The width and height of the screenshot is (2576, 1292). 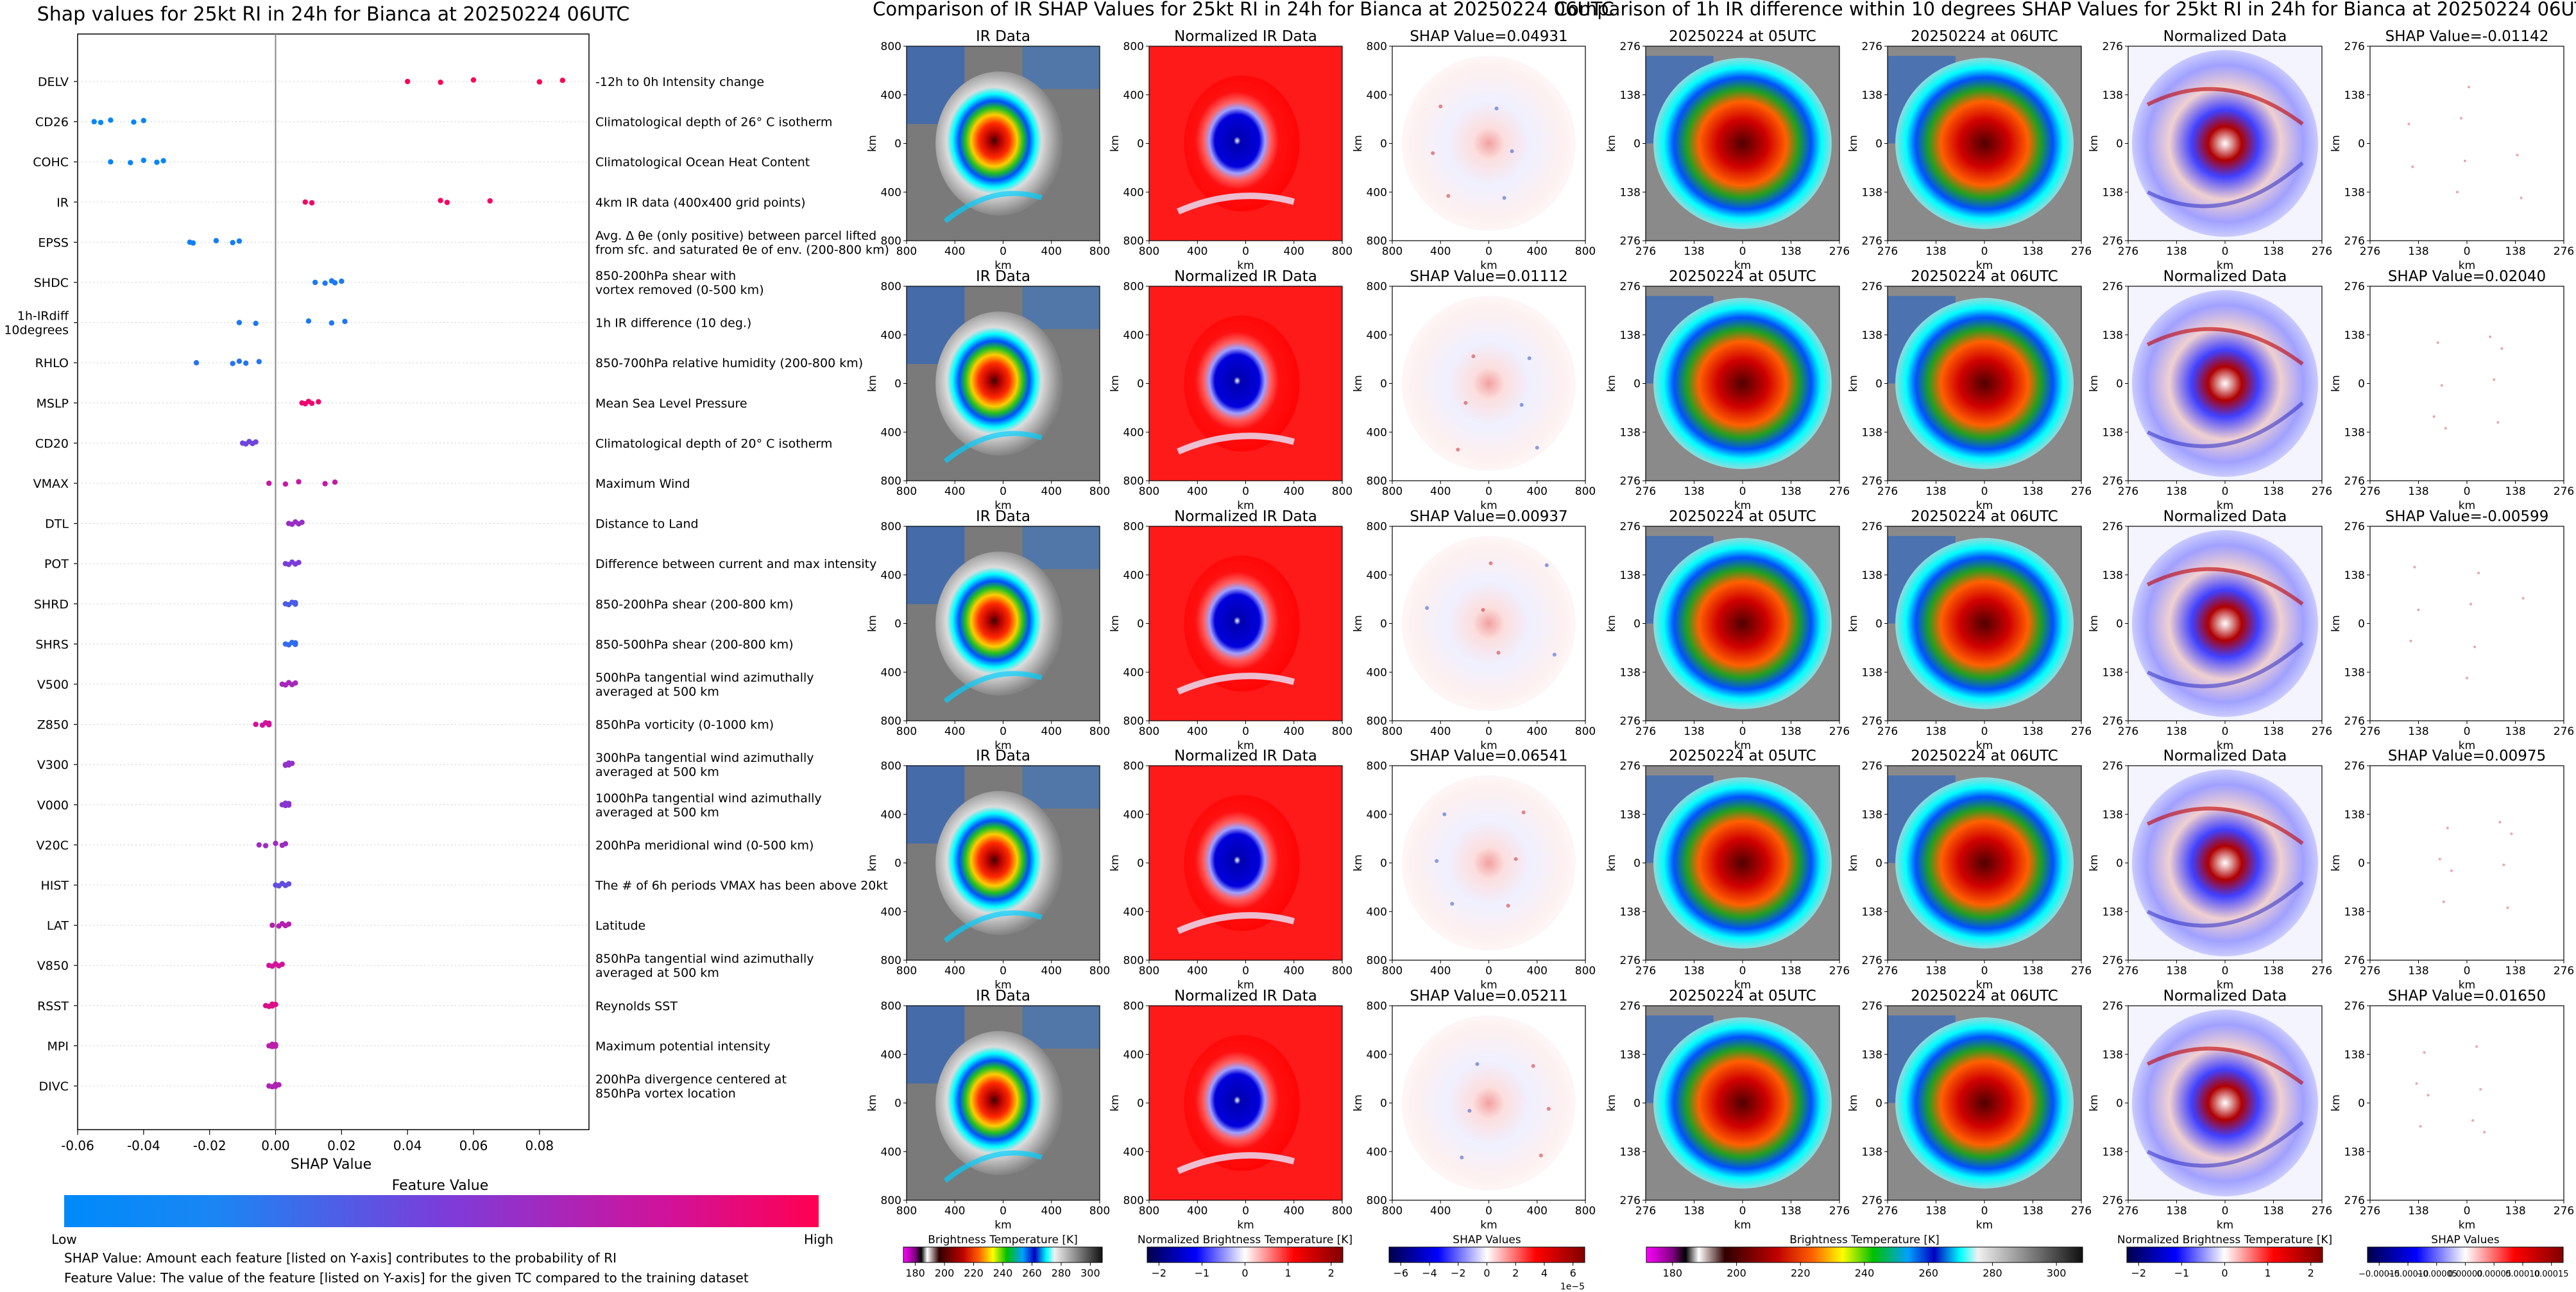 What do you see at coordinates (1488, 36) in the screenshot?
I see `cell-title: SHAP Value=0.04931` at bounding box center [1488, 36].